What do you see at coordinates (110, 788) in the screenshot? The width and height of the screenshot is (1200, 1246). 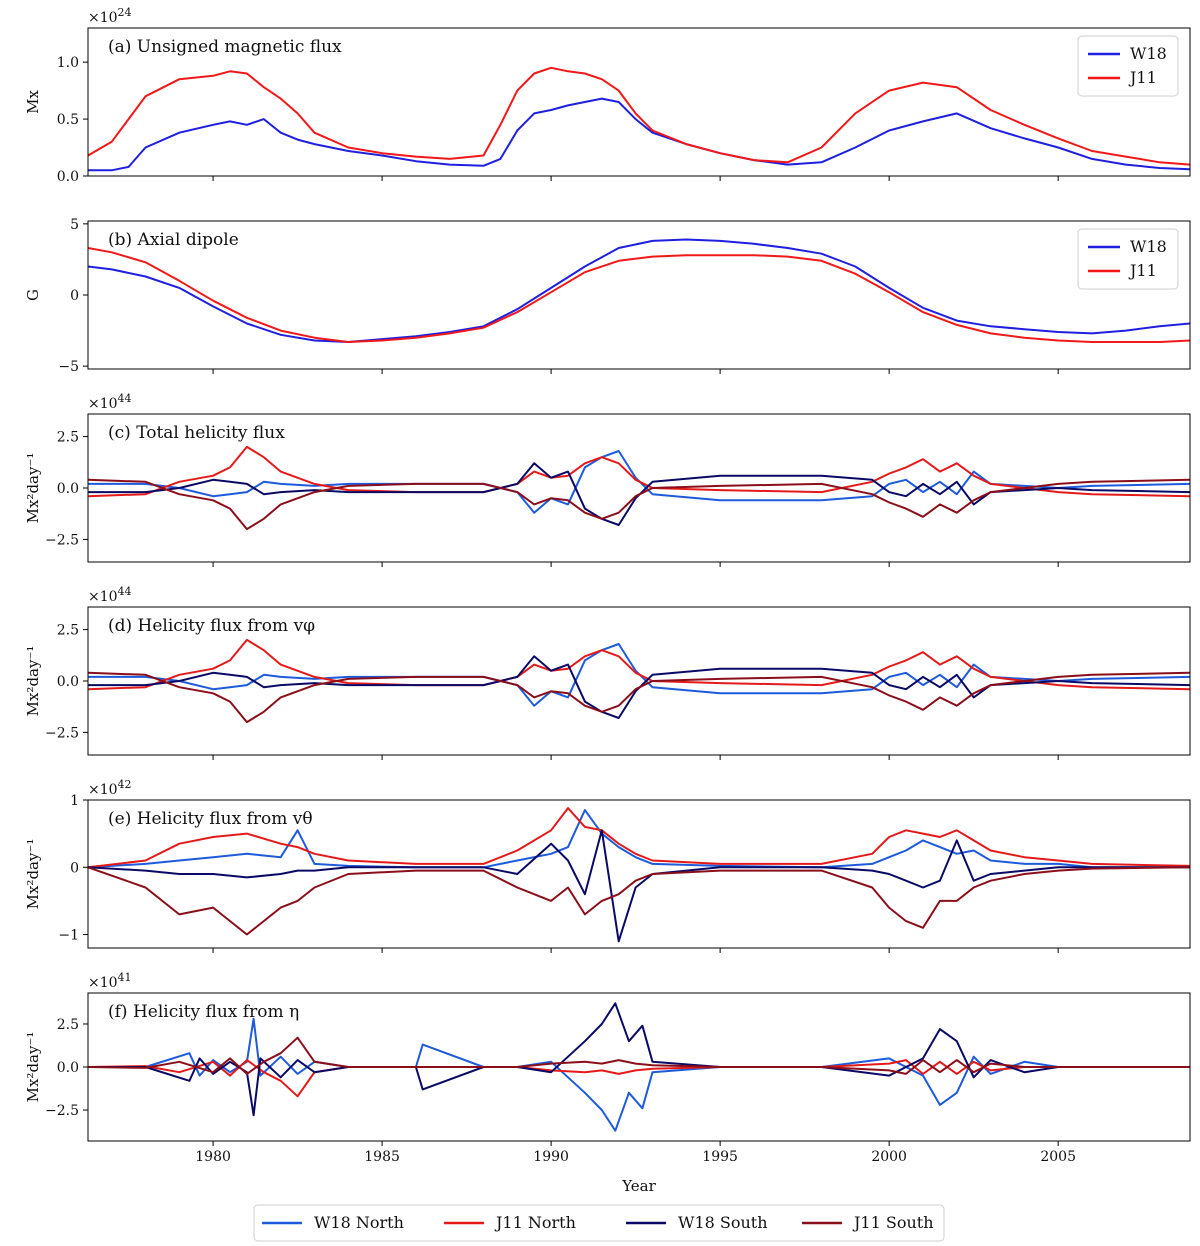 I see `axis-exponent: ×1042` at bounding box center [110, 788].